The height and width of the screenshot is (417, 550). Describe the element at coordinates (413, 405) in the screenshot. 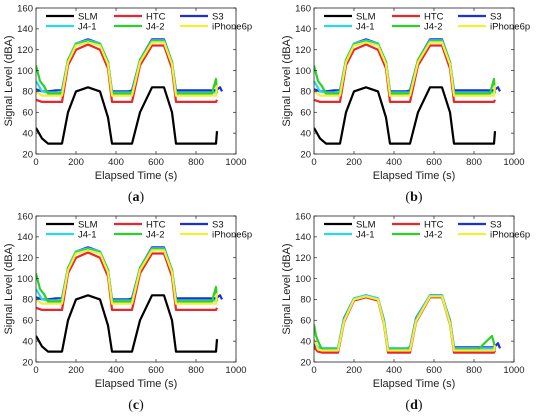

I see `panel-label: (d)` at that location.